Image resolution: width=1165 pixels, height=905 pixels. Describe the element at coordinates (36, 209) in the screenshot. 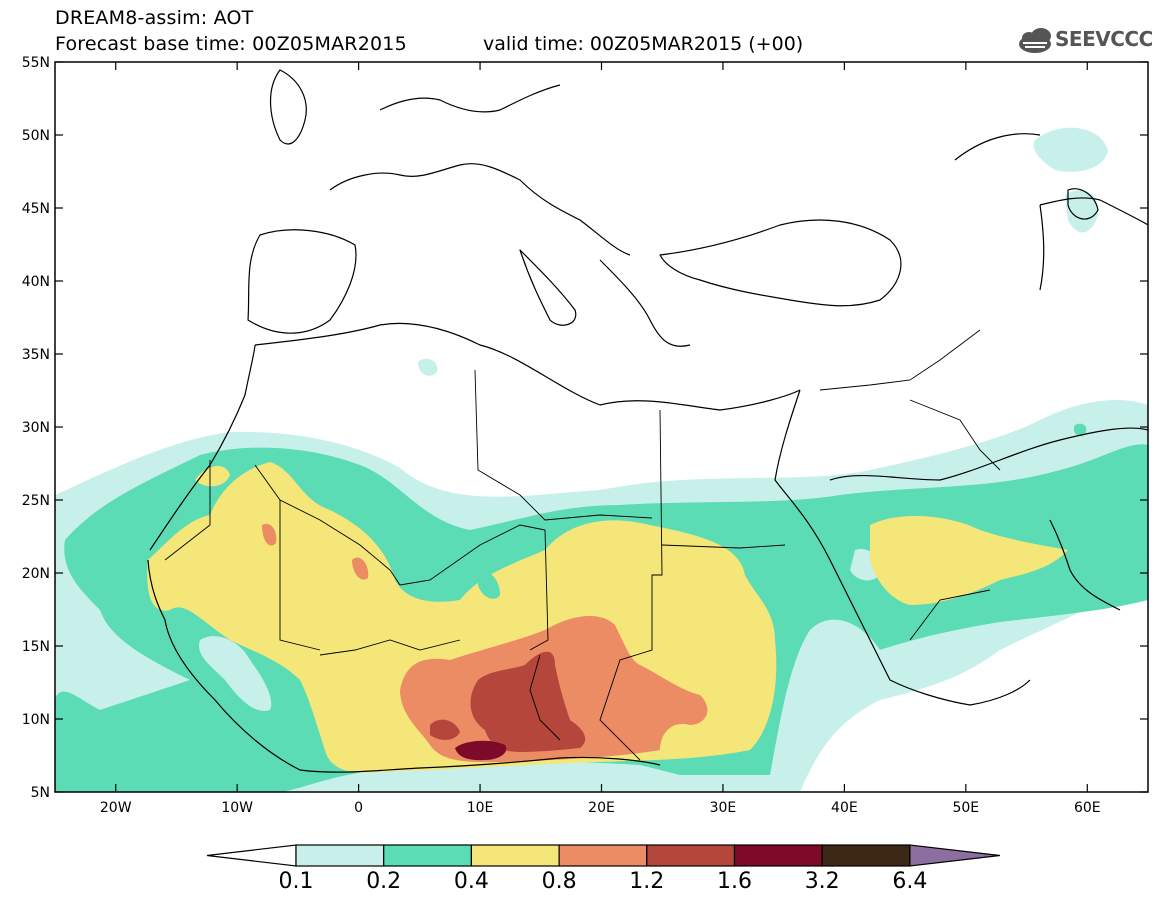

I see `lat-tick-label: 45N` at that location.